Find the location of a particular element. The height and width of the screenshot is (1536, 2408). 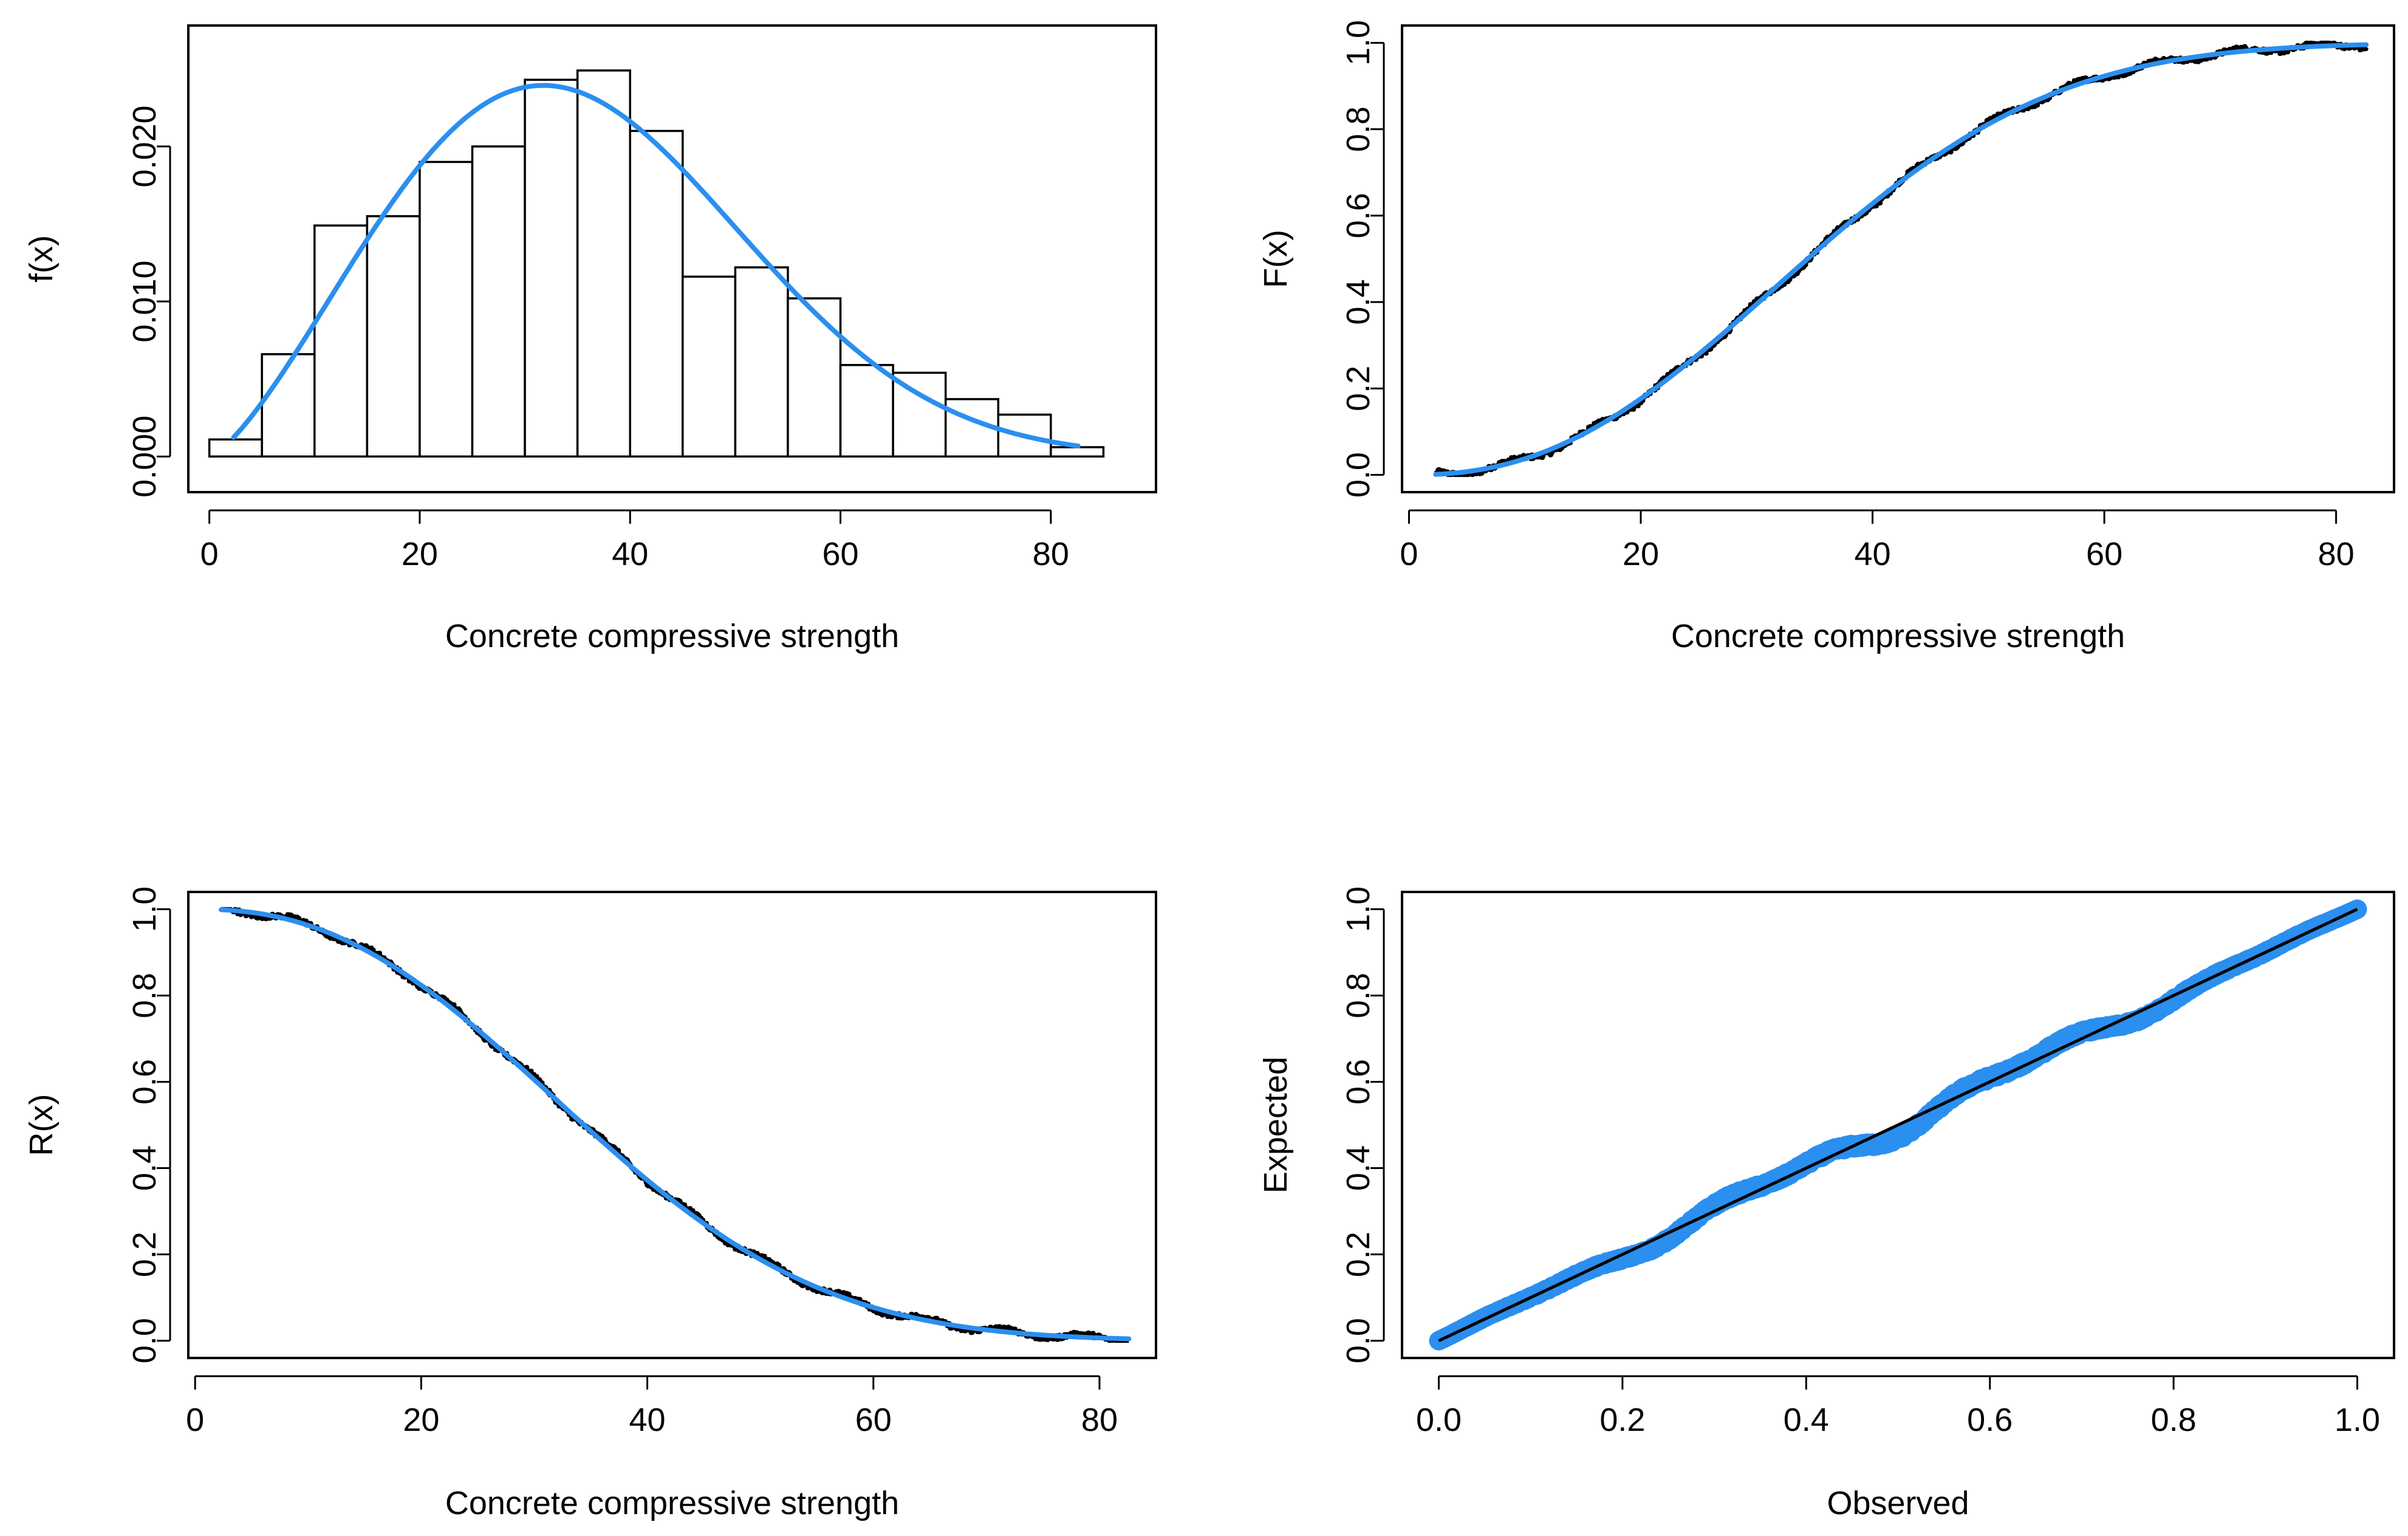

y-axis-title: Expected is located at coordinates (1275, 1125).